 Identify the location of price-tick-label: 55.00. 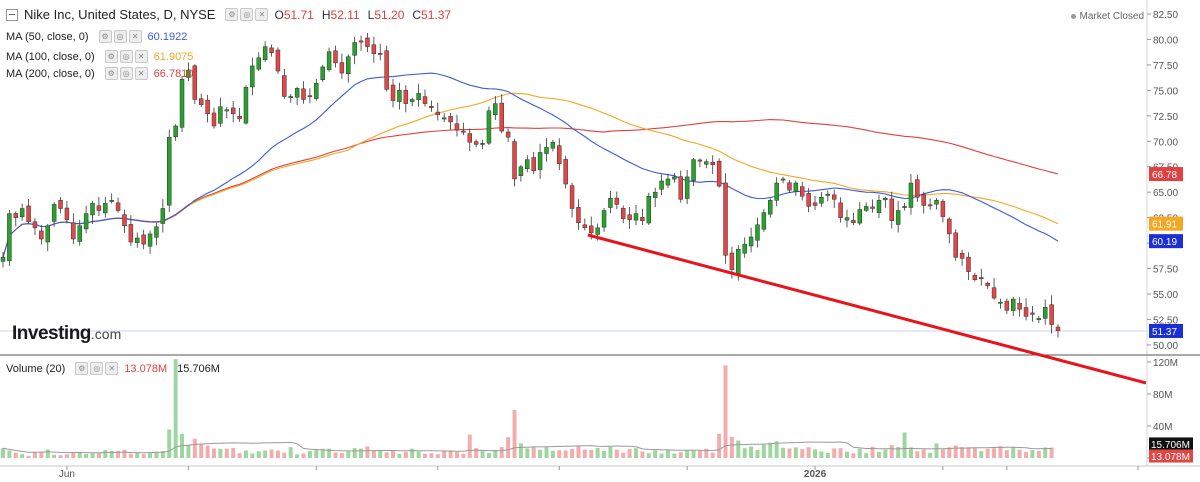
(1165, 295).